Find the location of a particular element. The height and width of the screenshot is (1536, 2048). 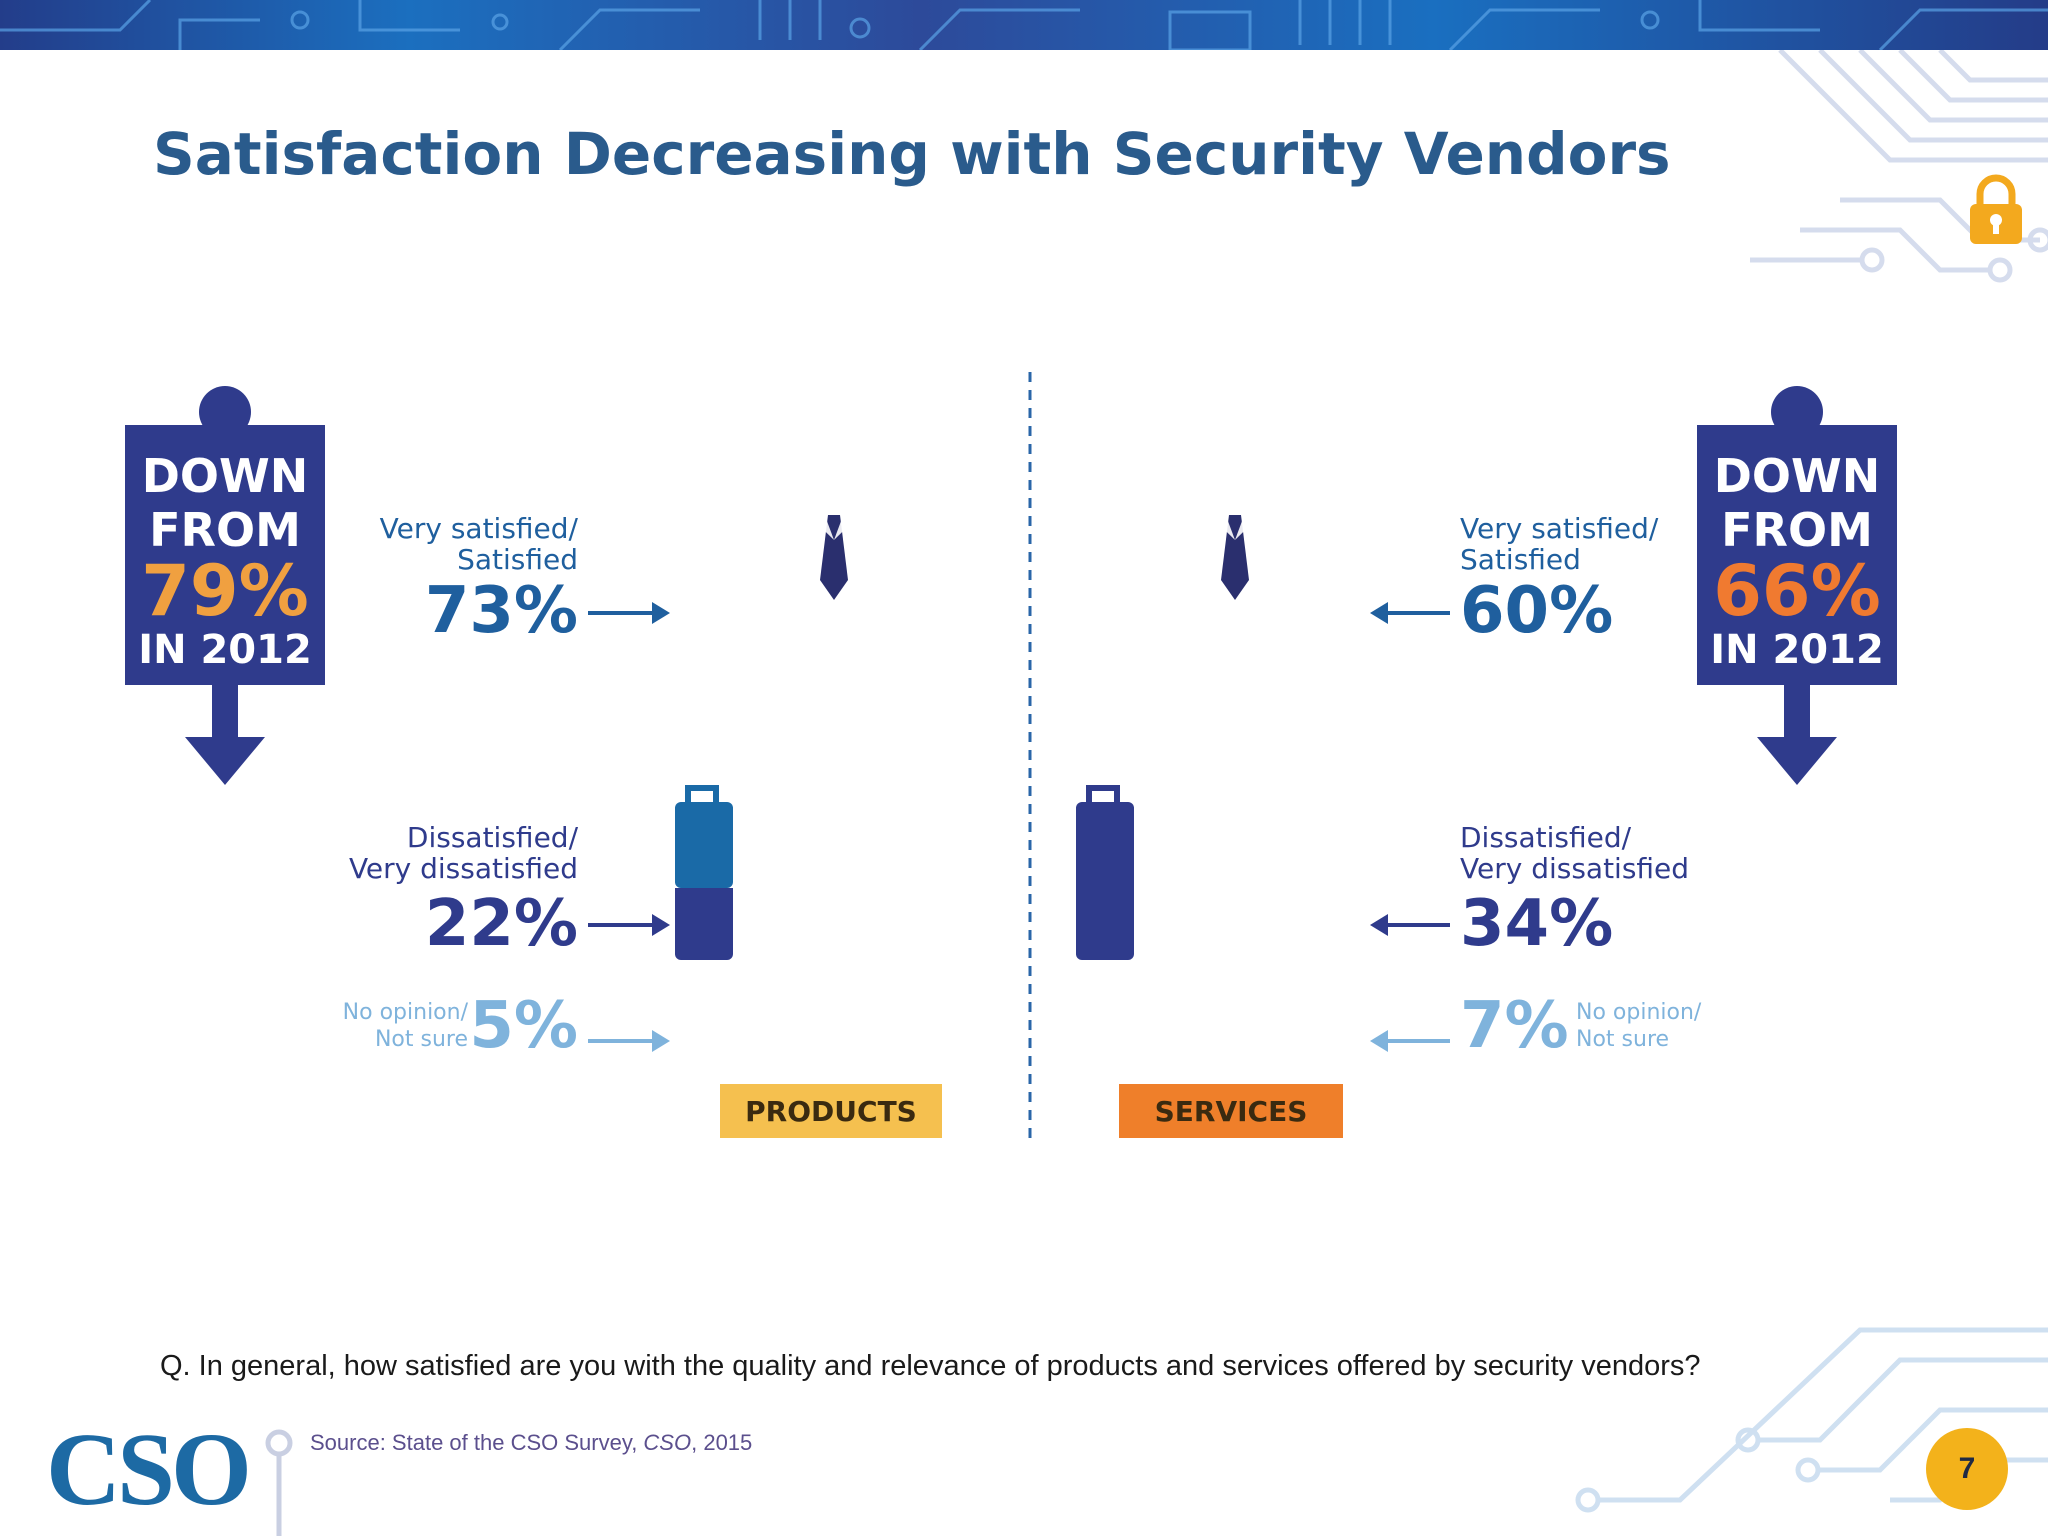

products-badge-line1: DOWN is located at coordinates (225, 476).